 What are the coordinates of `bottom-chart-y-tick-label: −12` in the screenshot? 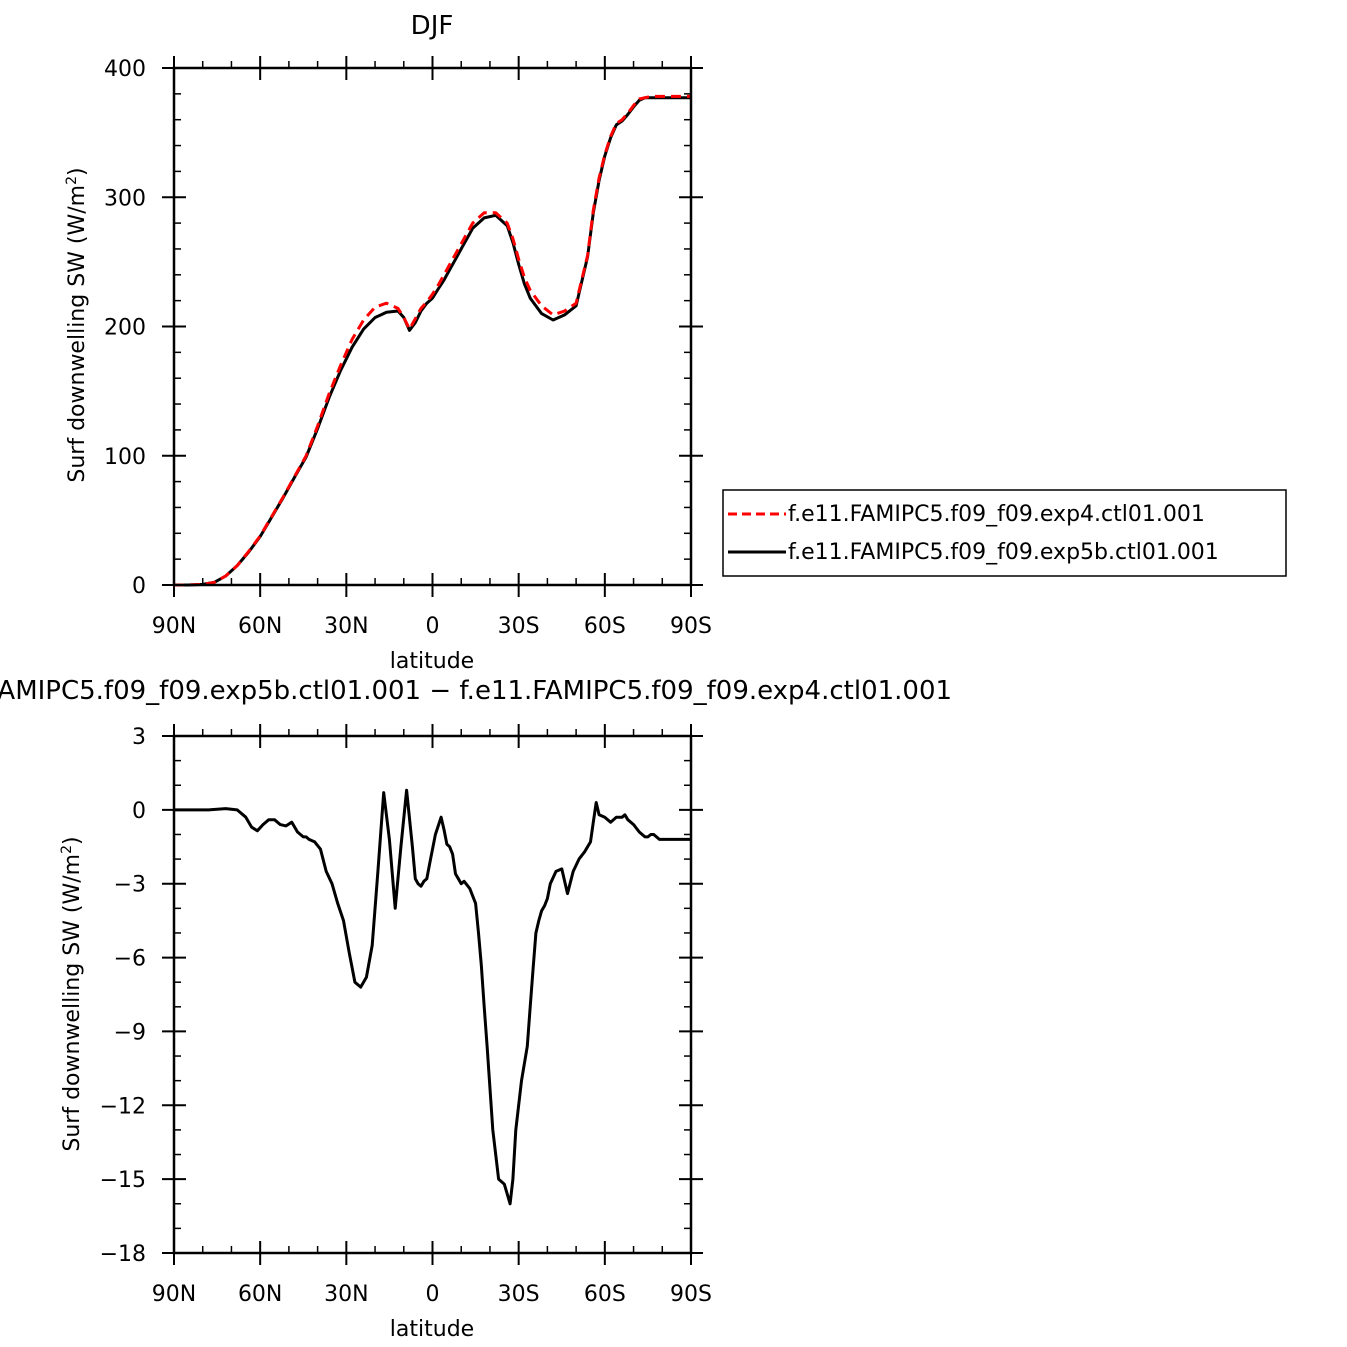 It's located at (123, 1106).